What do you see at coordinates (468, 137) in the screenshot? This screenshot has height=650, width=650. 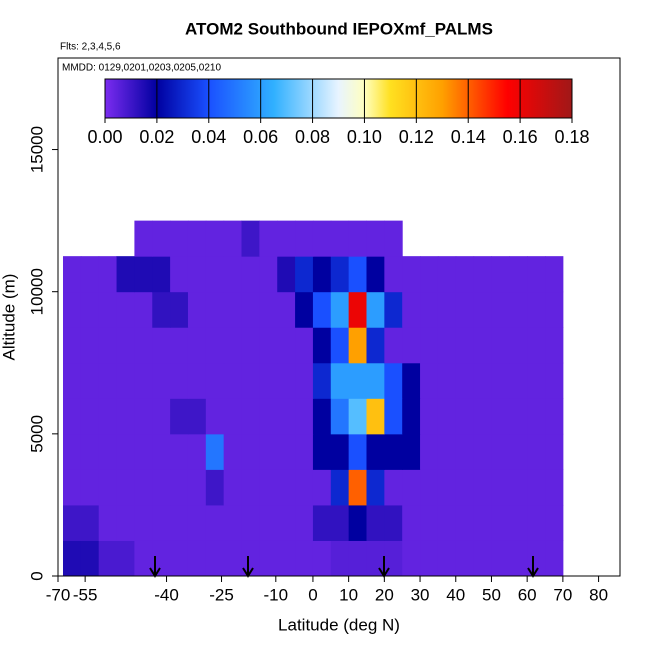 I see `colorbar-tick-label: 0.14` at bounding box center [468, 137].